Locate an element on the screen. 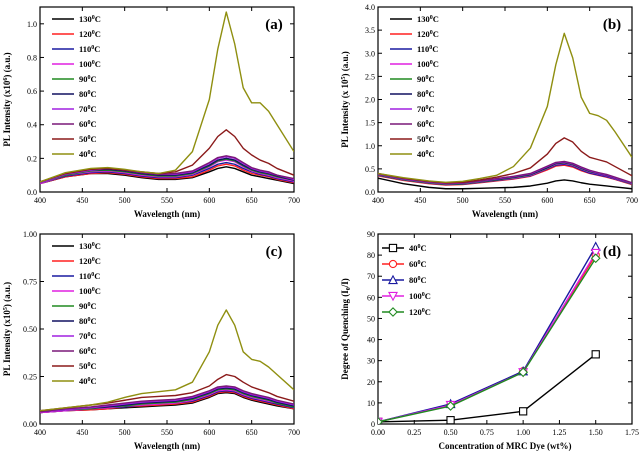  y-tick-label: 0.25 is located at coordinates (30, 377).